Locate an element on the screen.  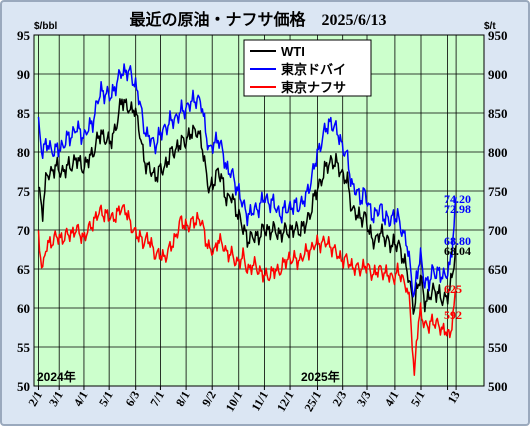
x-tick-label: 2/3 is located at coordinates (340, 399).